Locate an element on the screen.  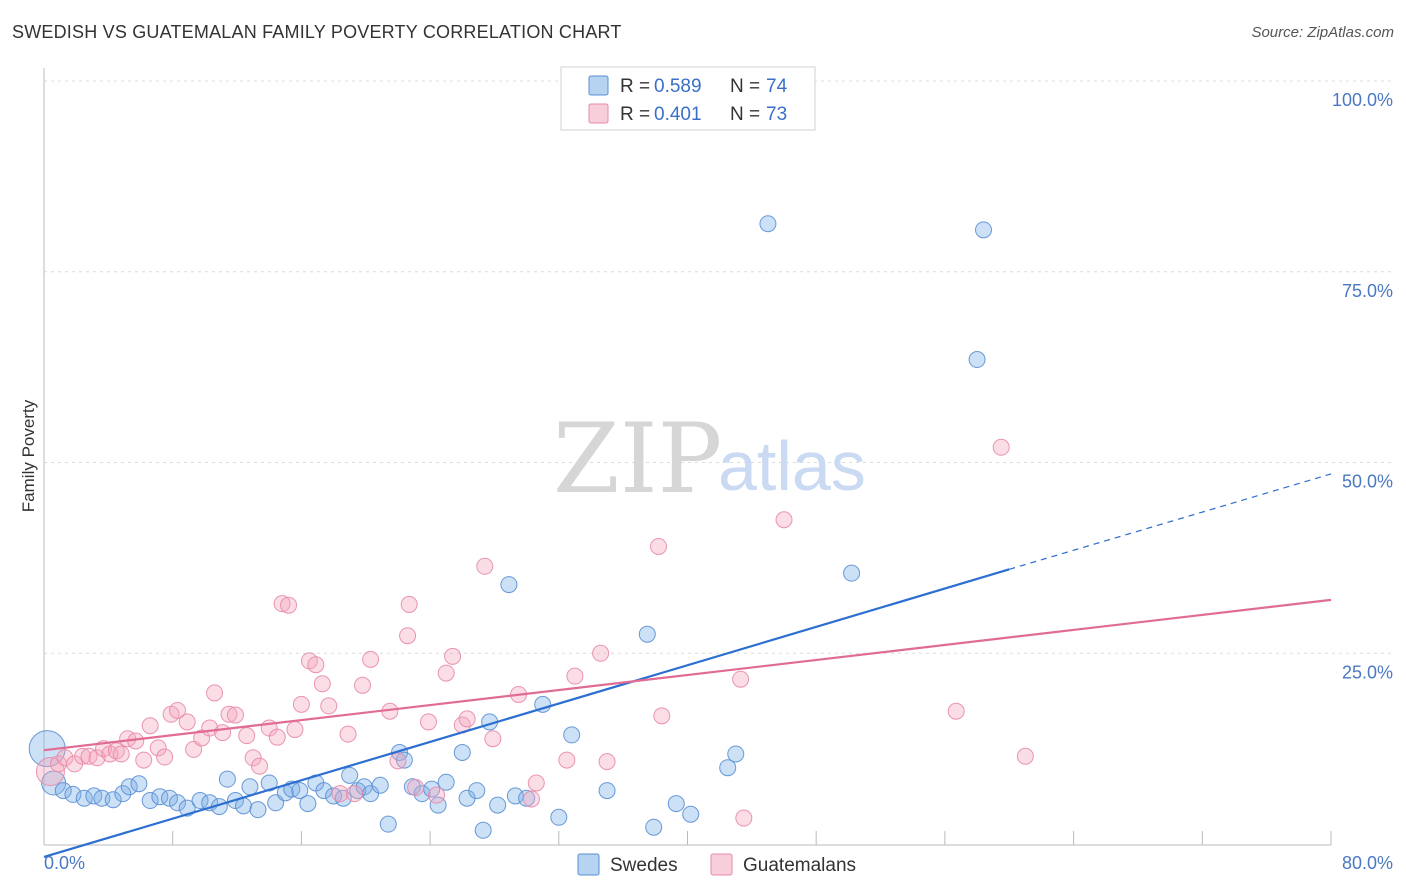
y-axis-label: Family Poverty is located at coordinates (28, 455).